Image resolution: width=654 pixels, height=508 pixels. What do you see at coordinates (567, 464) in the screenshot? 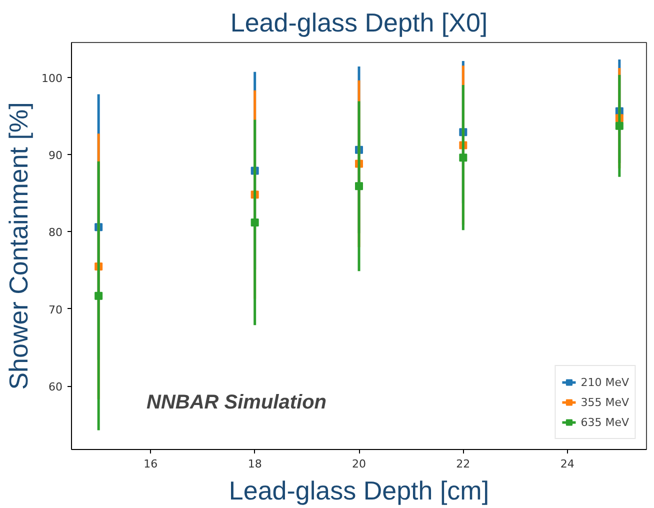
I see `x-tick-label: 24` at bounding box center [567, 464].